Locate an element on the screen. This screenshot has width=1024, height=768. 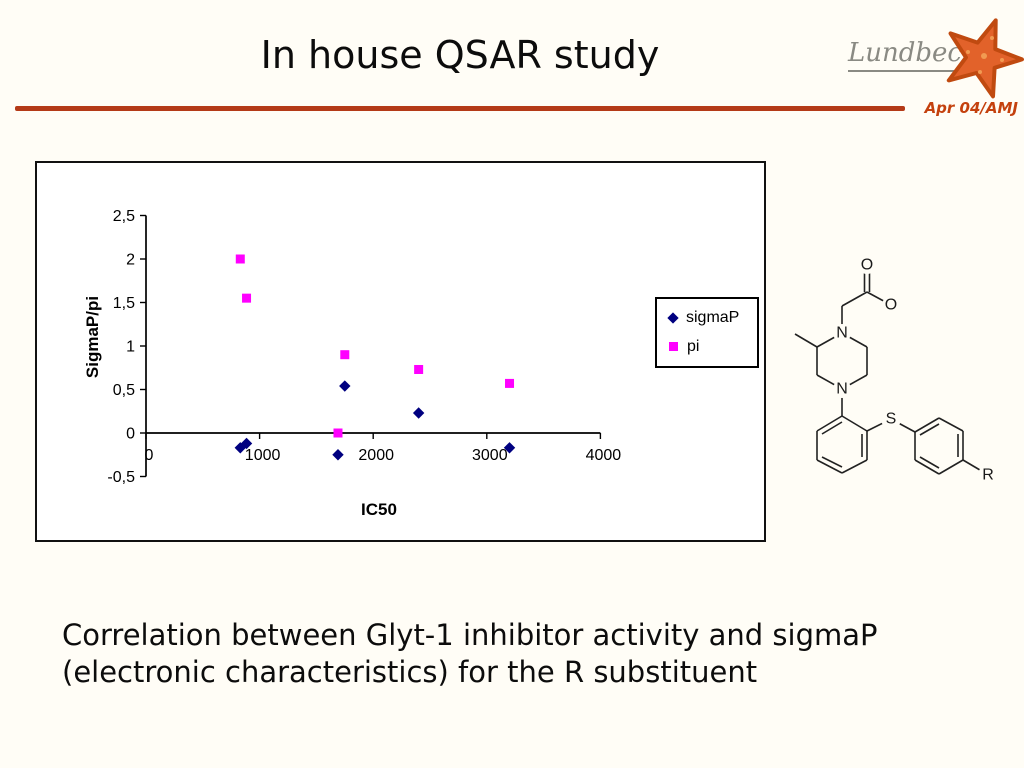
legend-label-sigmaP: sigmaP is located at coordinates (713, 318).